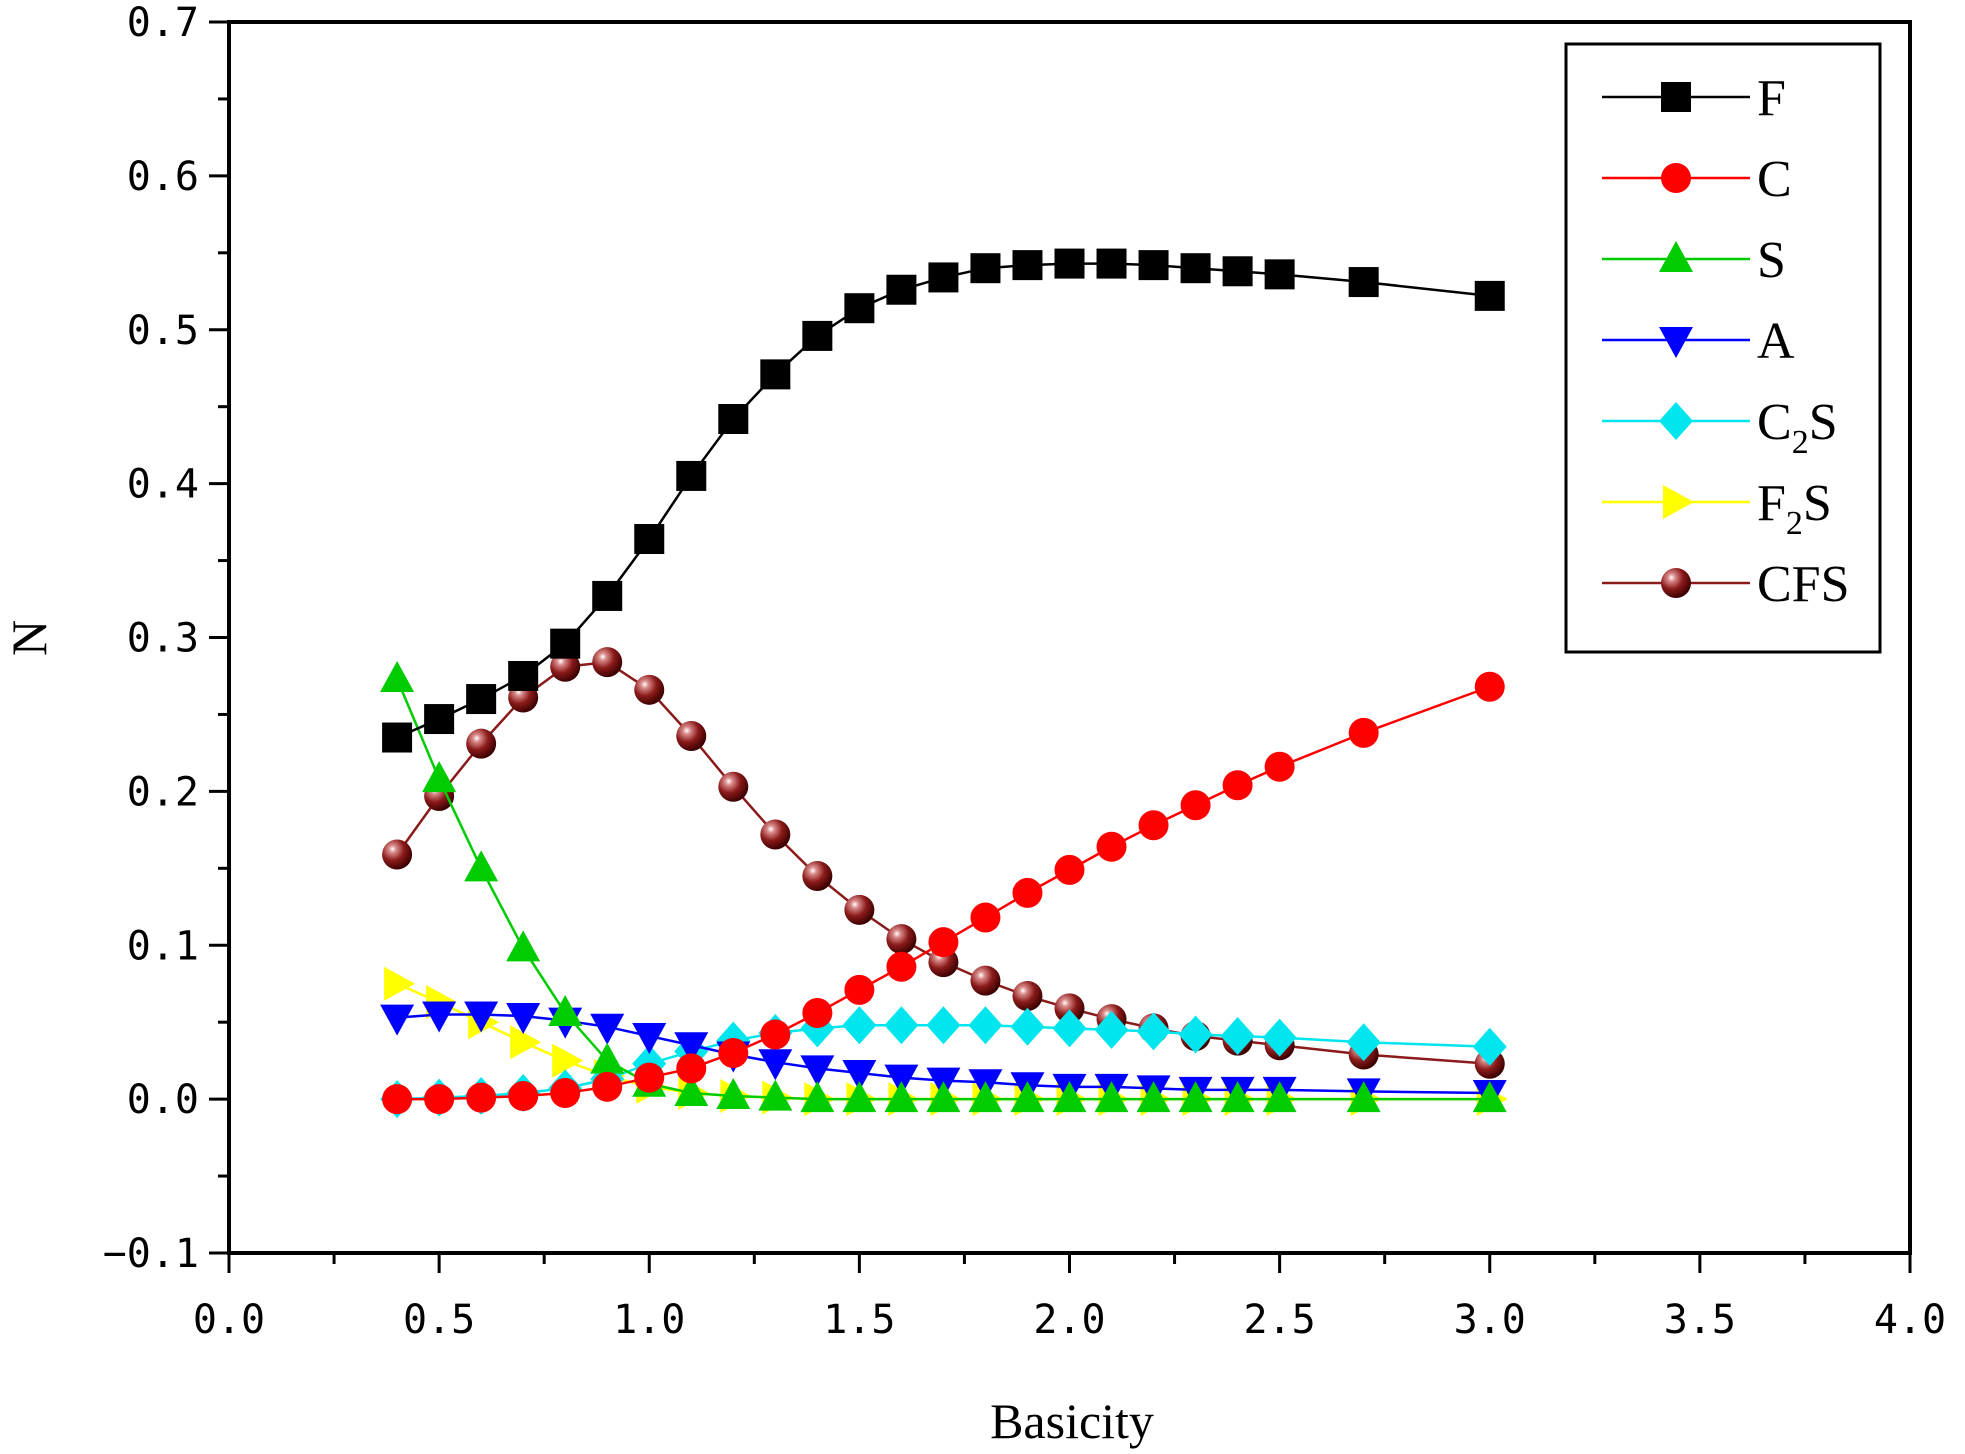 The height and width of the screenshot is (1454, 1965). I want to click on x-tick-label: 3.0, so click(1490, 1320).